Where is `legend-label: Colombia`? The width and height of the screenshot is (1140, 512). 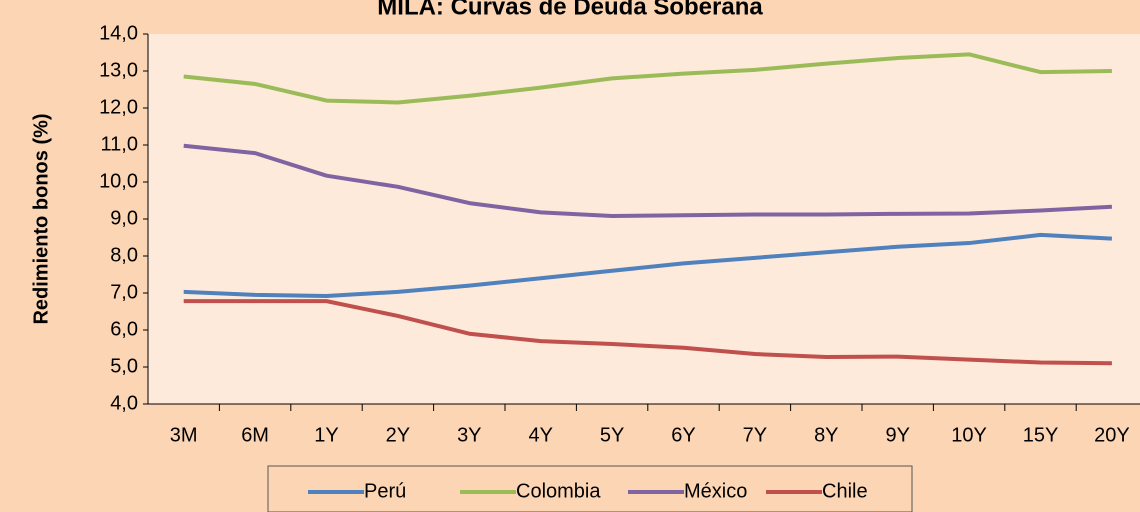 legend-label: Colombia is located at coordinates (558, 491).